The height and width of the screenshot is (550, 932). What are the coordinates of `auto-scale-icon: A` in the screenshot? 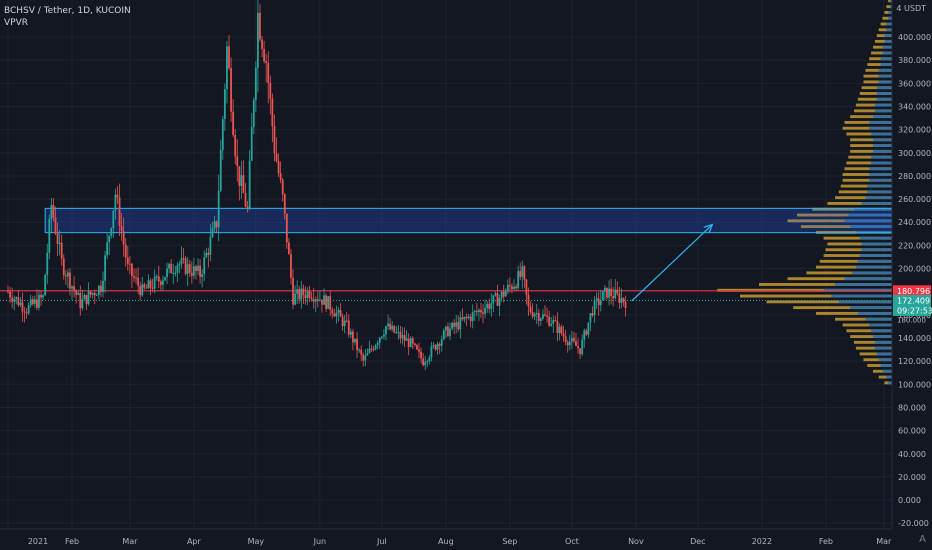 It's located at (922, 539).